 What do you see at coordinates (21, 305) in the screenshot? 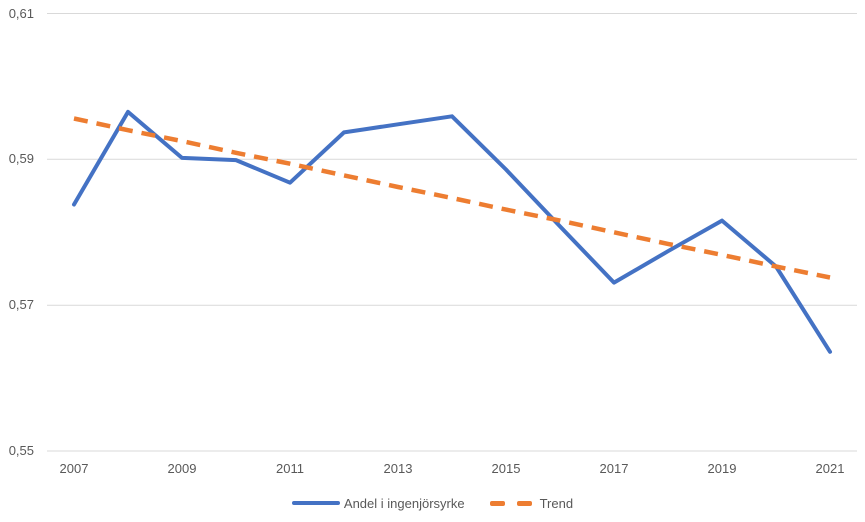
I see `y-tick-label: 0,57` at bounding box center [21, 305].